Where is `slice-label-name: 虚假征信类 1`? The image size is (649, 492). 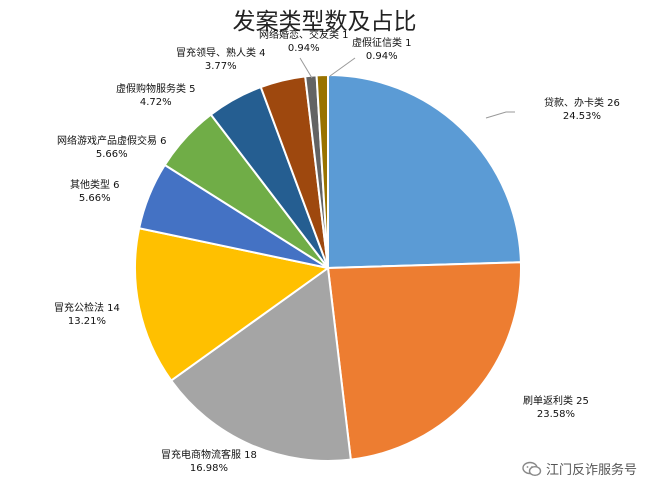 slice-label-name: 虚假征信类 1 is located at coordinates (382, 43).